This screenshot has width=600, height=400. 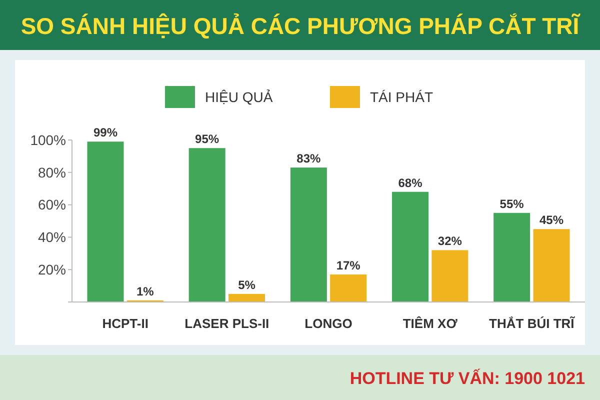 What do you see at coordinates (145, 291) in the screenshot?
I see `text: 1%` at bounding box center [145, 291].